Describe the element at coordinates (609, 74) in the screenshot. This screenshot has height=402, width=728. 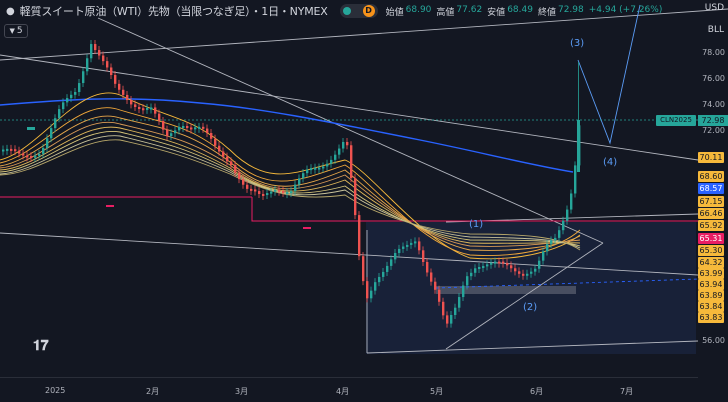
I see `wave-projection` at that location.